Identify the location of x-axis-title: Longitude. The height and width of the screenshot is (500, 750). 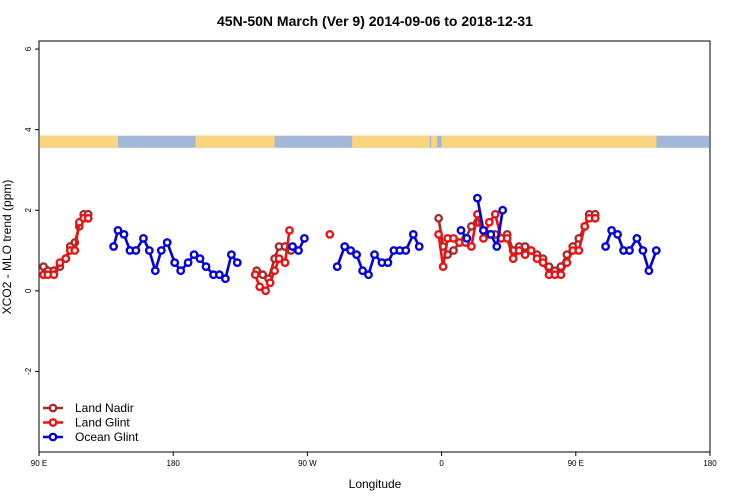
(375, 484).